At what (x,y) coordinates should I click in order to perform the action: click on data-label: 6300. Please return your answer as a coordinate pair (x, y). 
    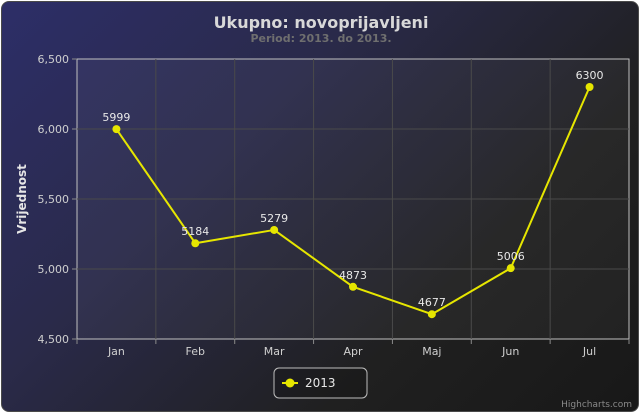
    Looking at the image, I should click on (590, 75).